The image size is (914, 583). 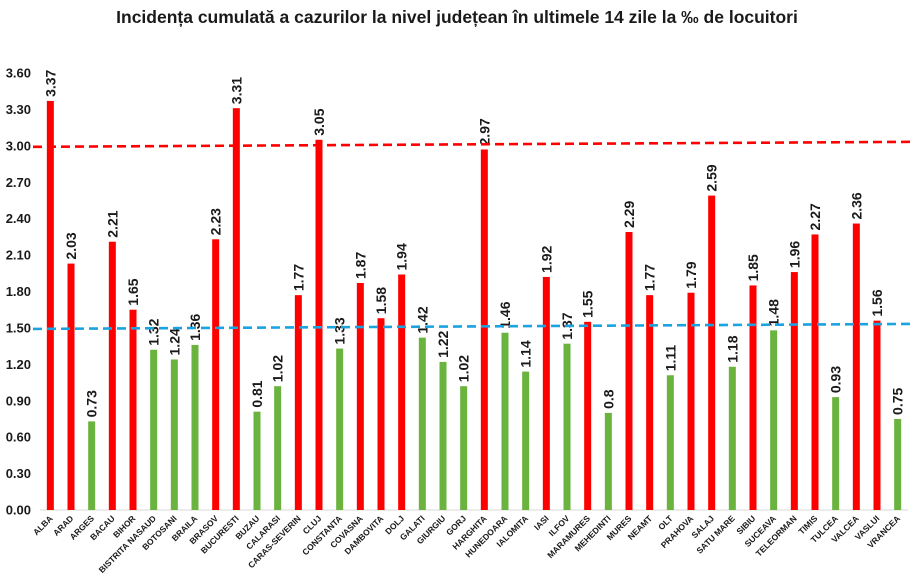 I want to click on bar-caras-severin, so click(x=298, y=402).